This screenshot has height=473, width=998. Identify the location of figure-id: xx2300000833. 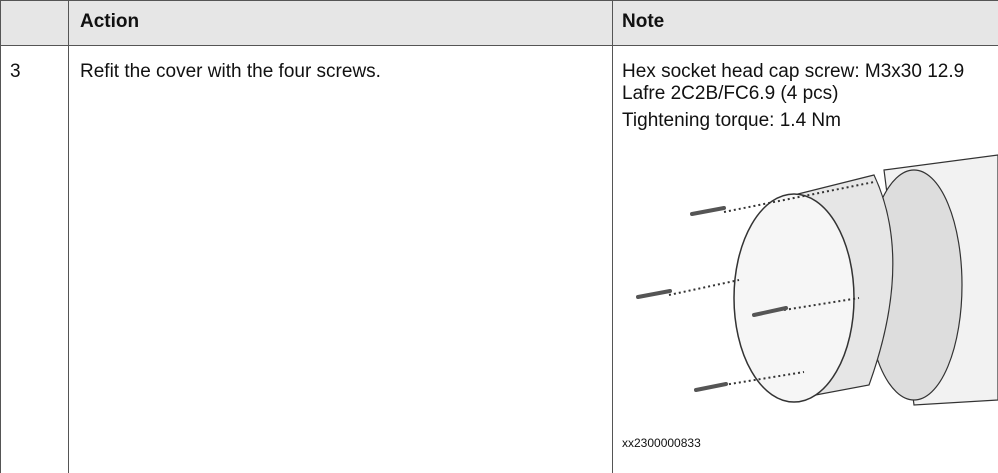
(661, 443).